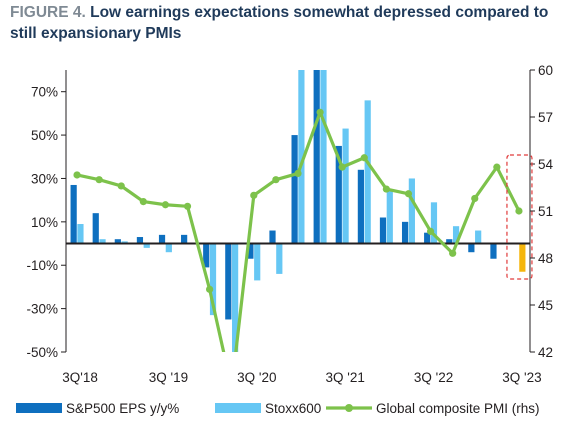 The height and width of the screenshot is (440, 581). What do you see at coordinates (433, 377) in the screenshot?
I see `x-tick-label: 3Q '22` at bounding box center [433, 377].